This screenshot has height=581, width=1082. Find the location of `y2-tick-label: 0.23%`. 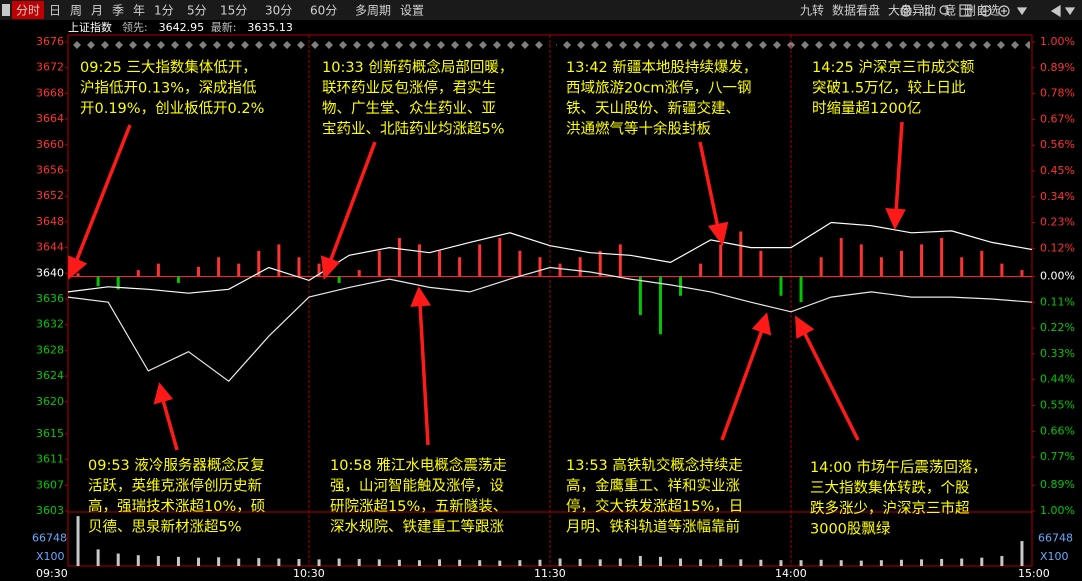

y2-tick-label: 0.23% is located at coordinates (1057, 222).